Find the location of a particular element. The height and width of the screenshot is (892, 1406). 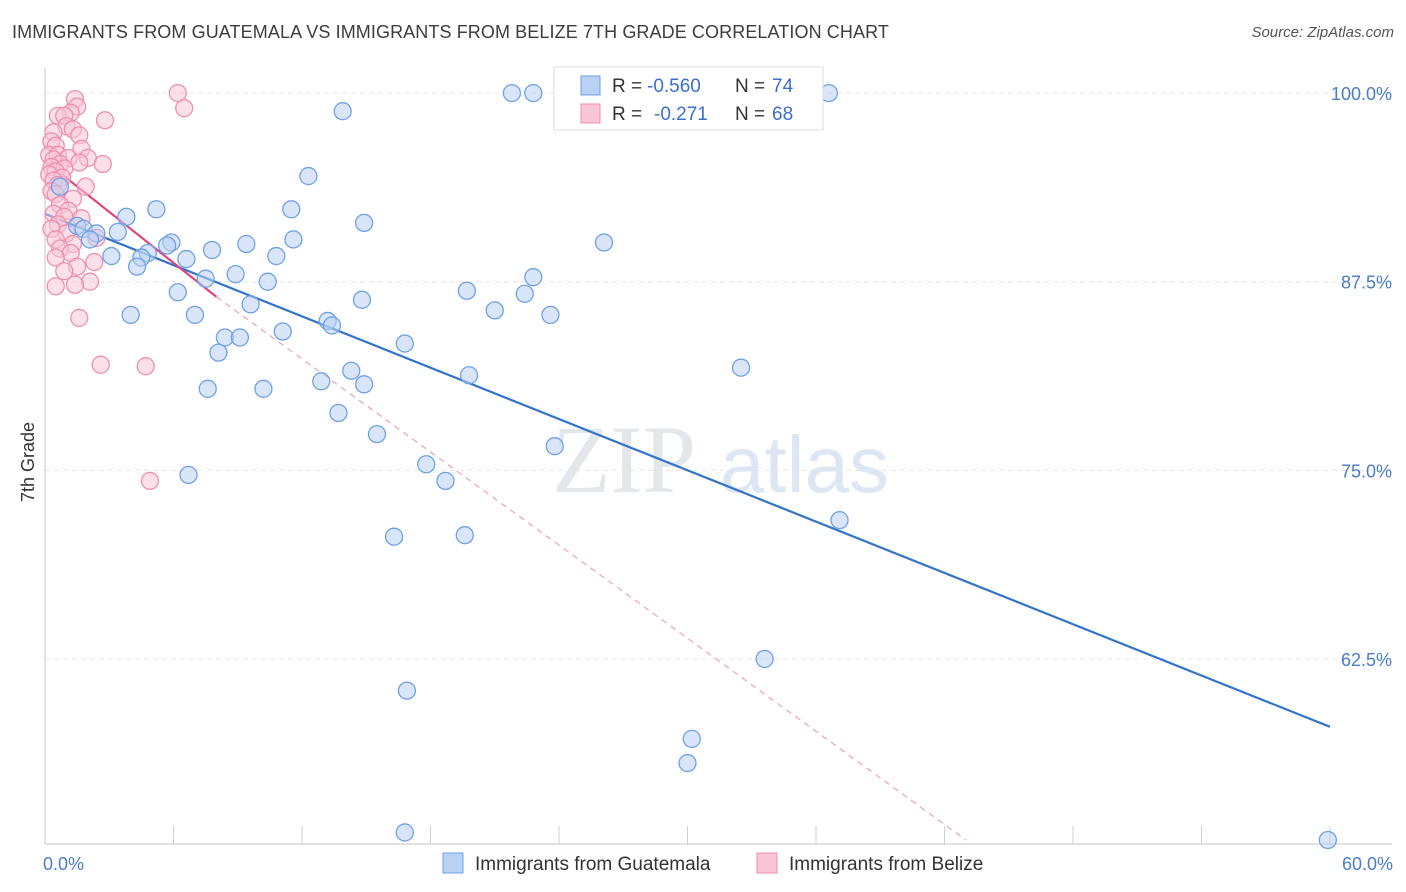

bottom-legend-swatch-belize is located at coordinates (767, 863).